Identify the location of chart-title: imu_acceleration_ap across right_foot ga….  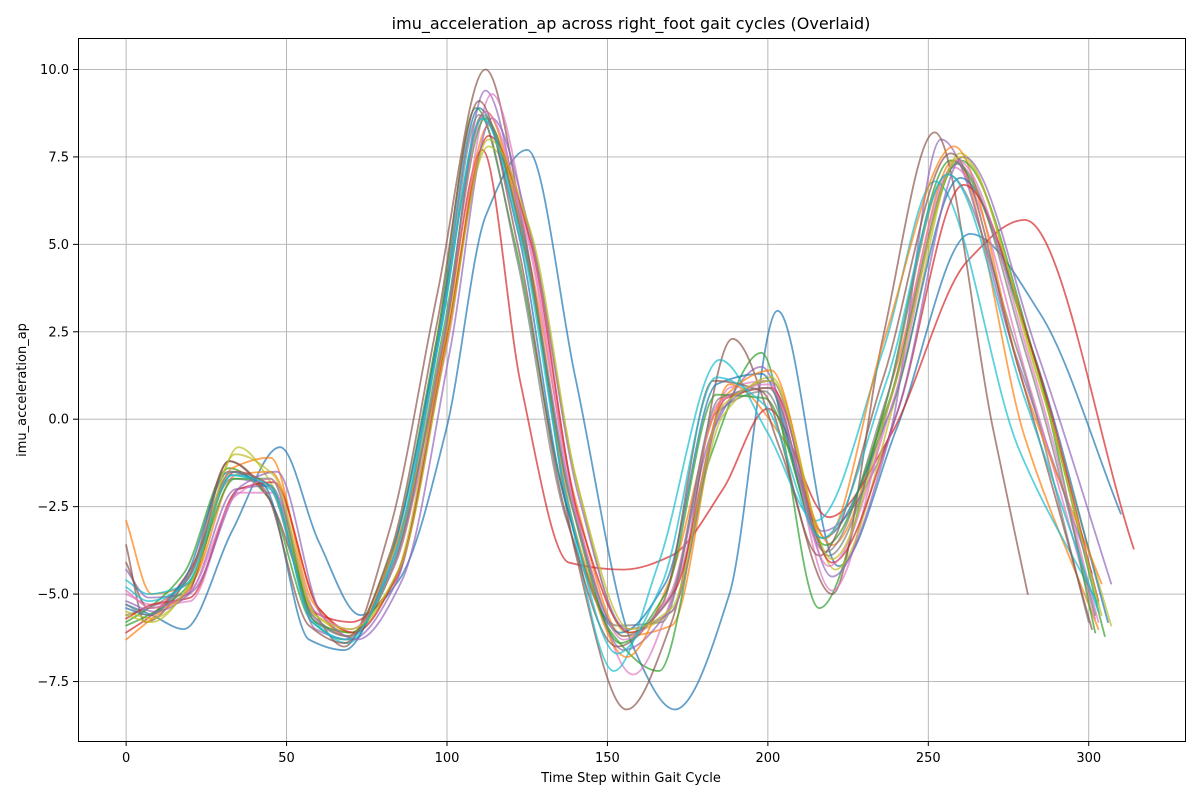
(631, 24).